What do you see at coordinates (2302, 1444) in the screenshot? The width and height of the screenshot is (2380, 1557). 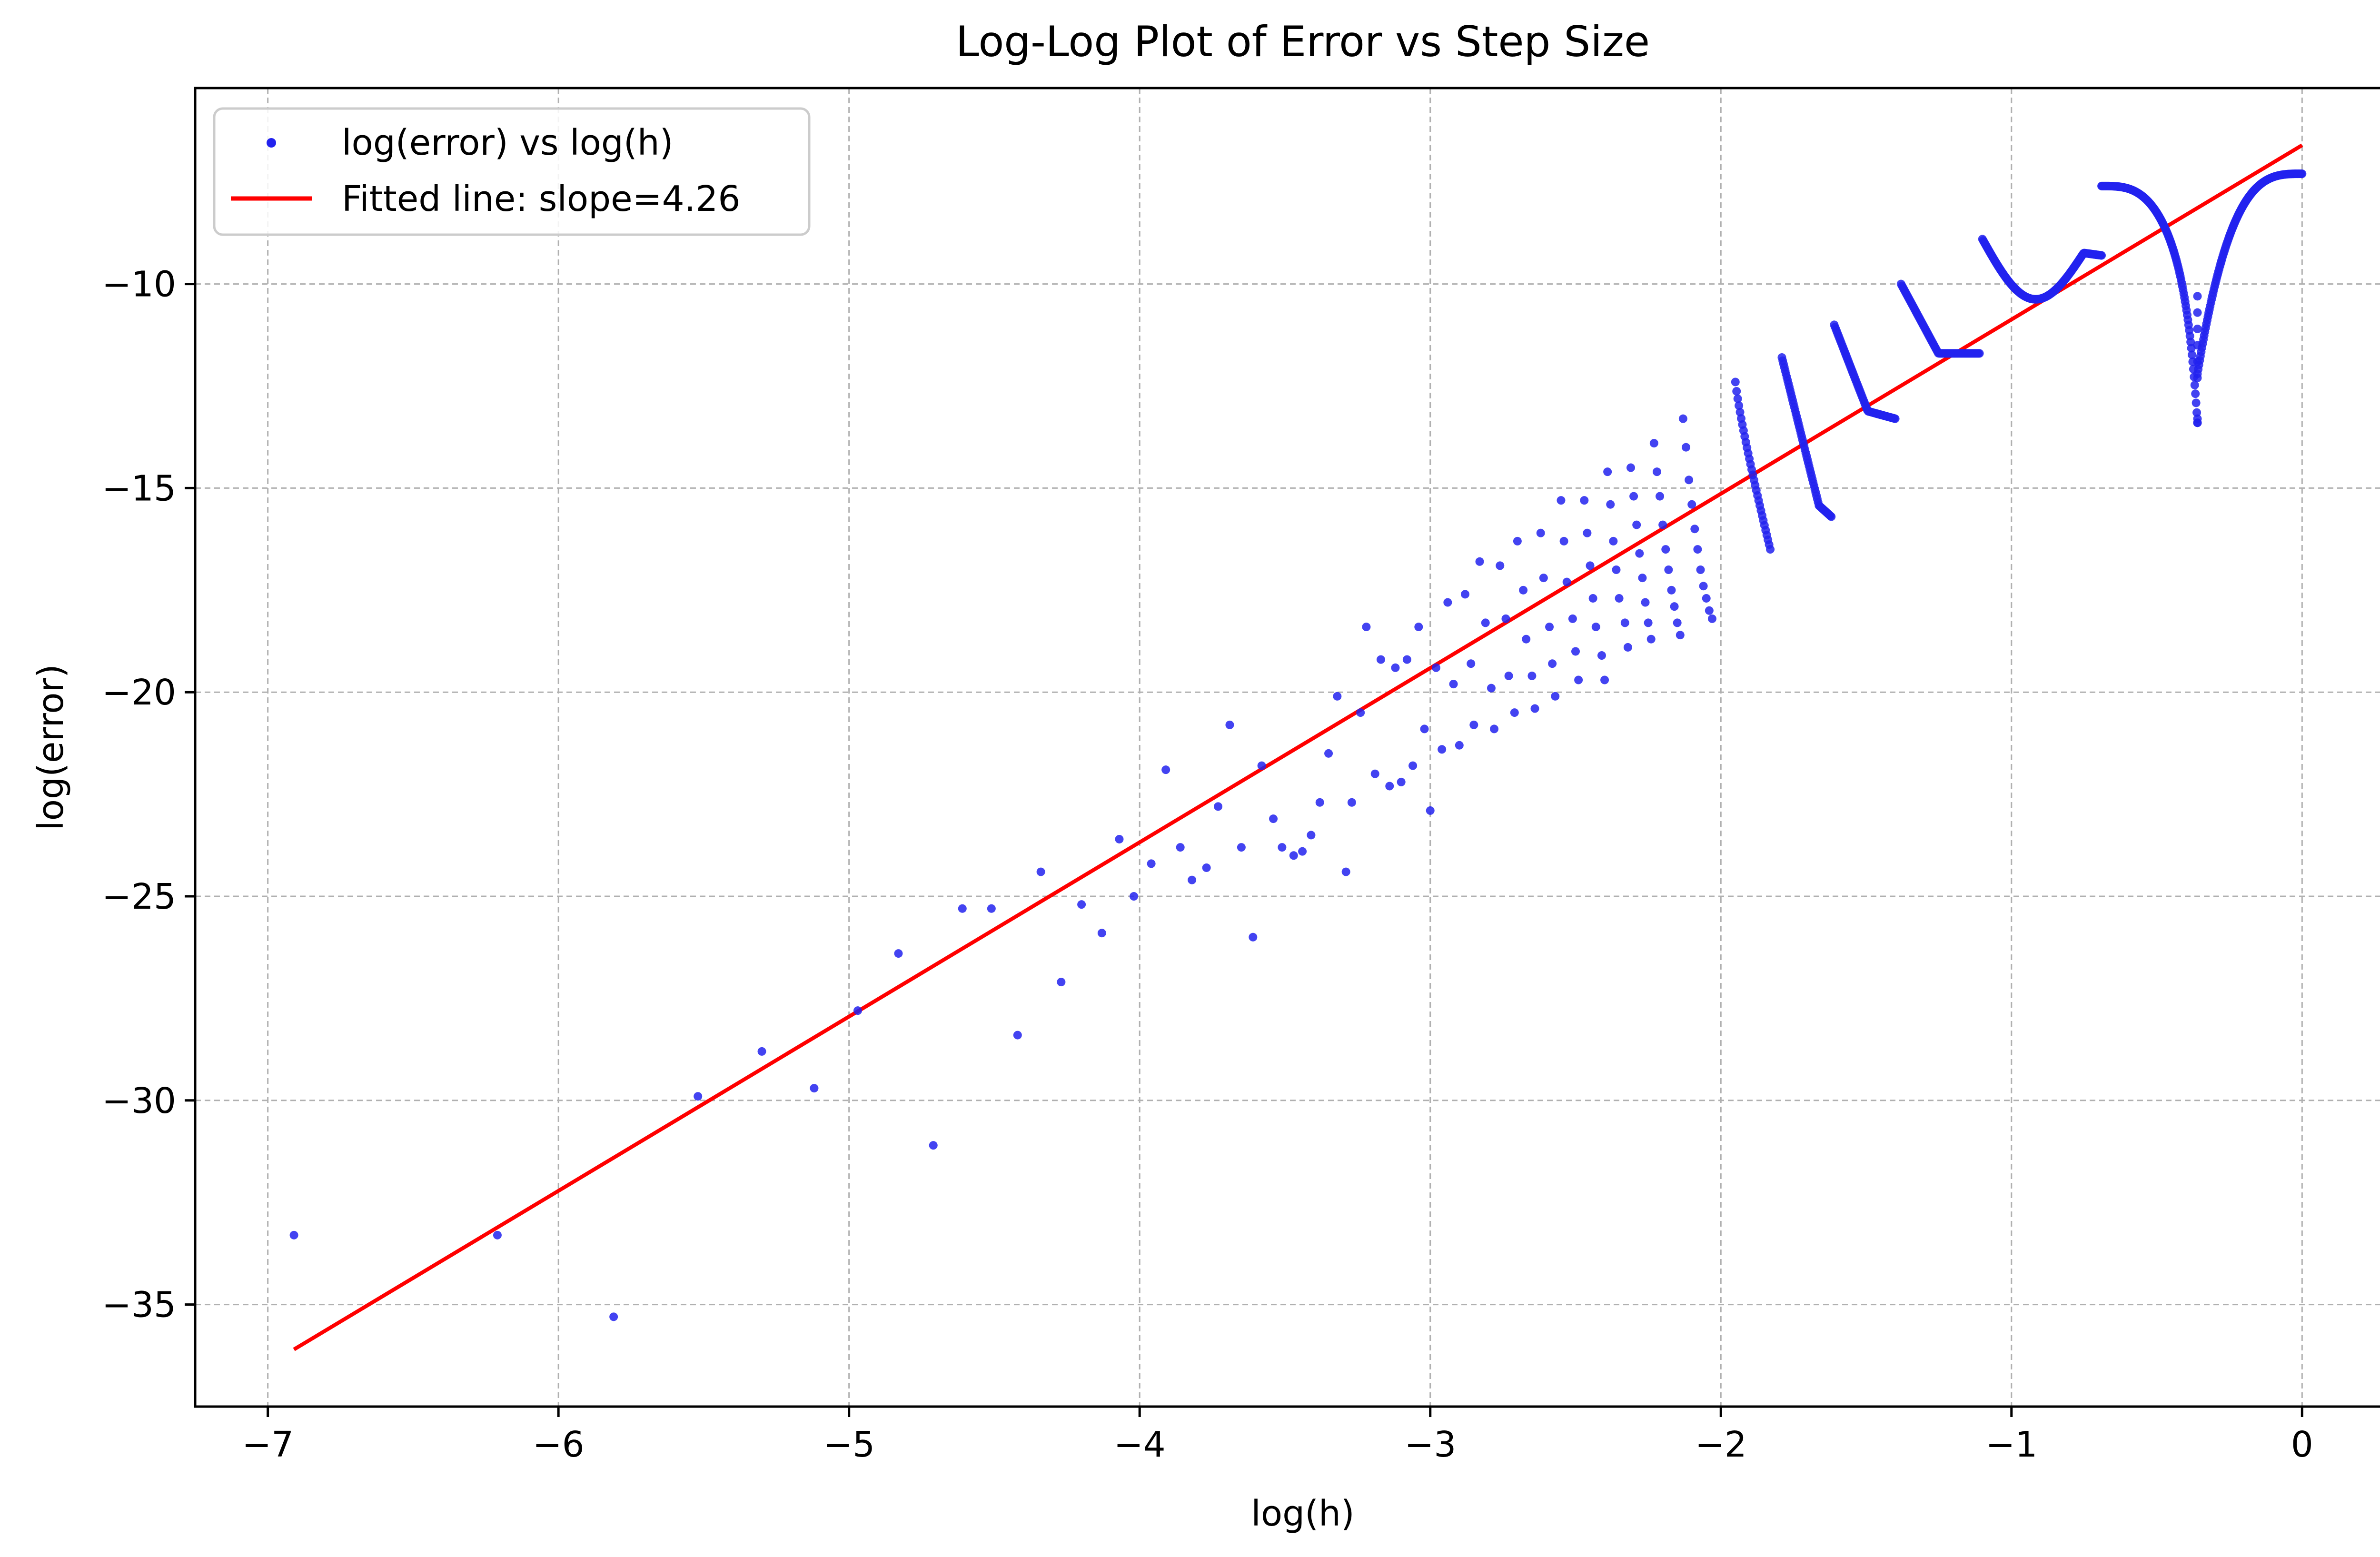 I see `x-tick-label: 0` at bounding box center [2302, 1444].